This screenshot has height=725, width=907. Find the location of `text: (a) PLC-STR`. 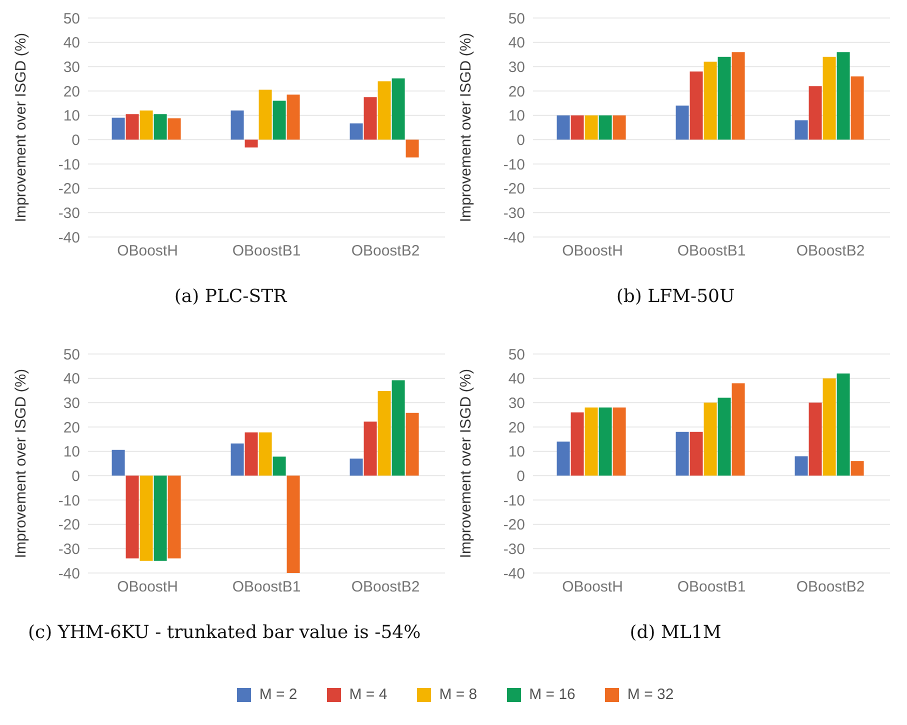

text: (a) PLC-STR is located at coordinates (230, 297).